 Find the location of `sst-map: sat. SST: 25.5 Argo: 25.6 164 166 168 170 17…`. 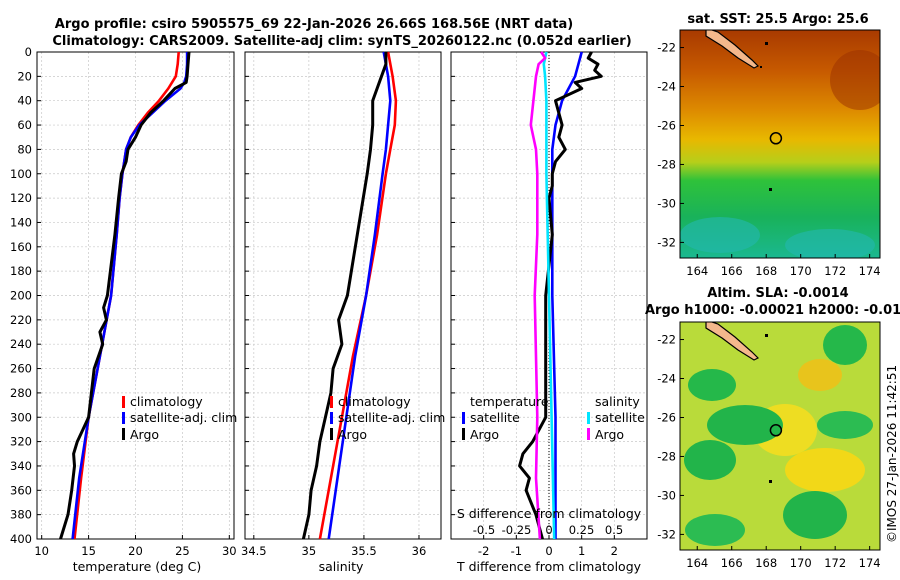

sst-map: sat. SST: 25.5 Argo: 25.6 164 166 168 170 17… is located at coordinates (769, 145).